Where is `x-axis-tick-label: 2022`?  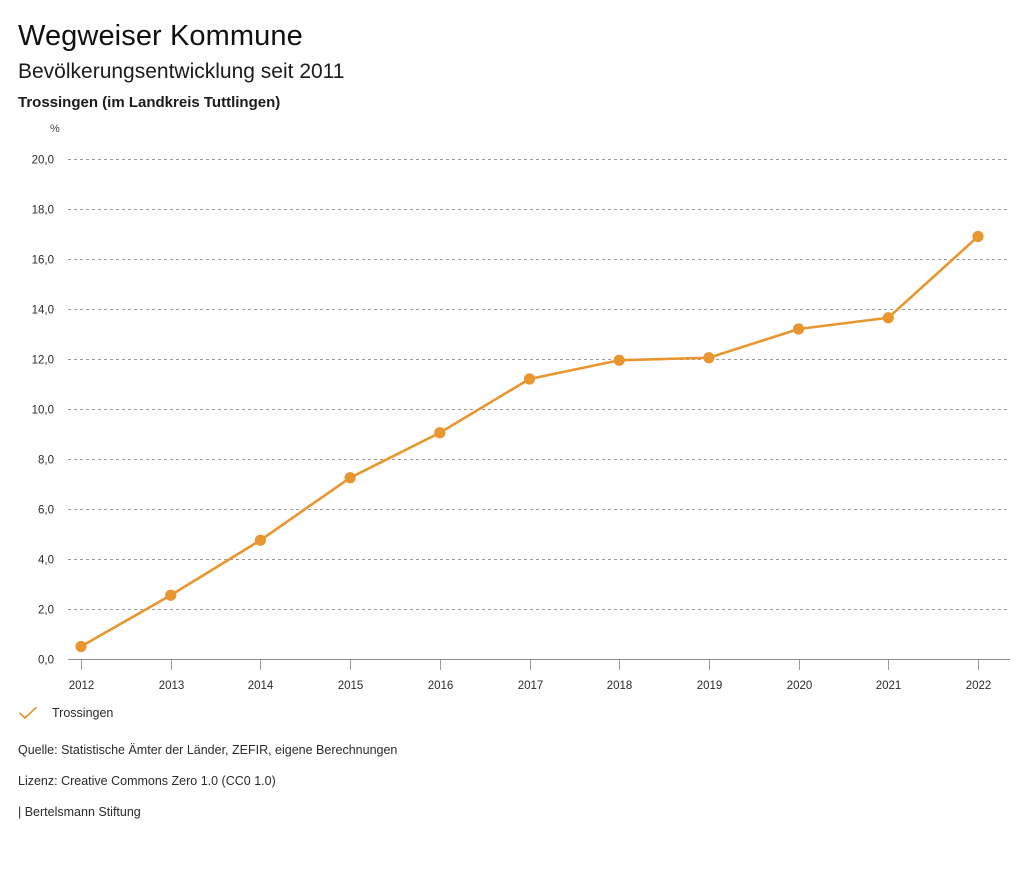 x-axis-tick-label: 2022 is located at coordinates (979, 686).